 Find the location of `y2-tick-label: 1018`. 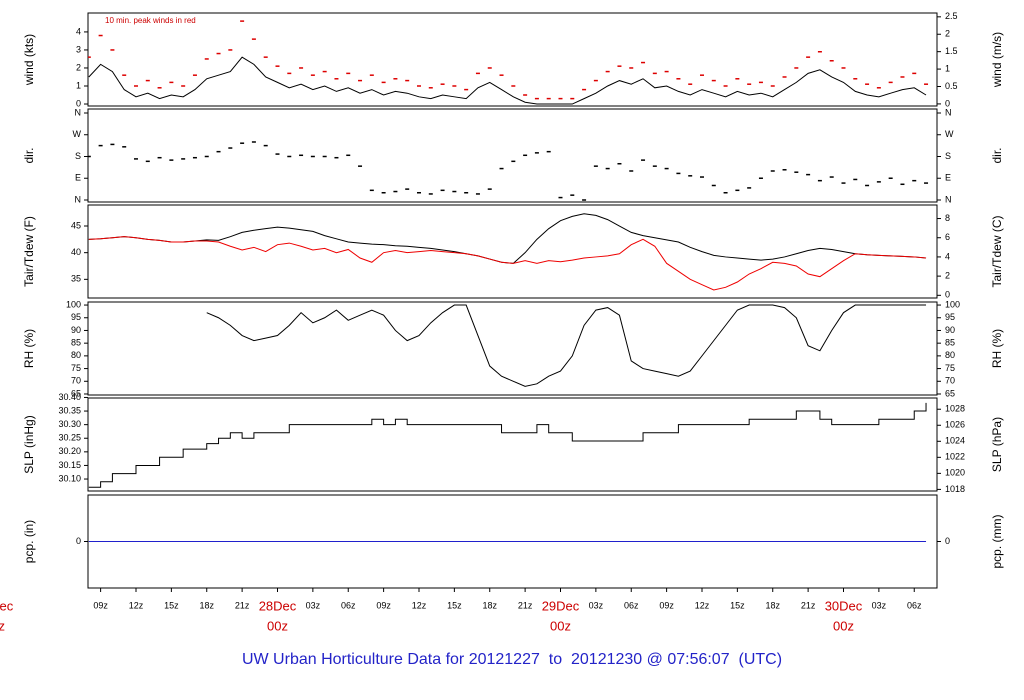

y2-tick-label: 1018 is located at coordinates (955, 489).